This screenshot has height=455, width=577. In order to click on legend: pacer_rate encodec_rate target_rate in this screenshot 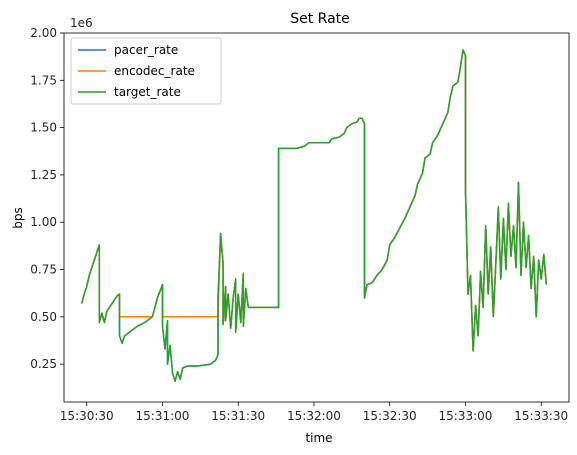, I will do `click(146, 71)`.